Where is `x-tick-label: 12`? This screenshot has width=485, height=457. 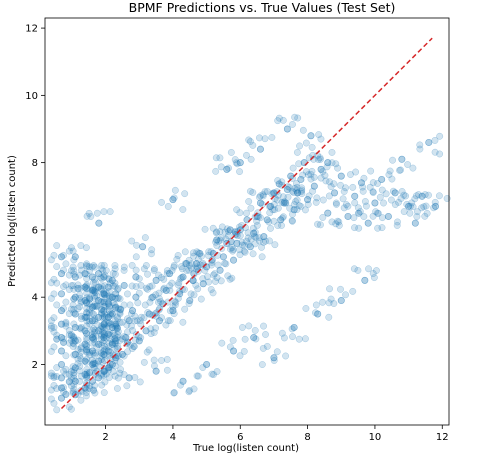 x-tick-label: 12 is located at coordinates (442, 437).